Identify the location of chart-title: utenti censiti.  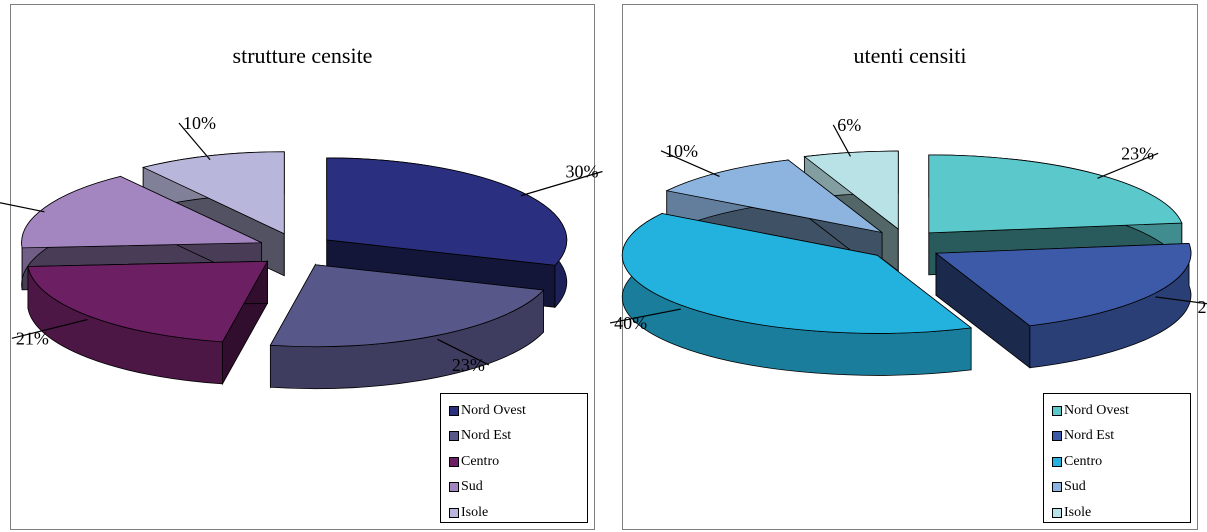
(910, 55).